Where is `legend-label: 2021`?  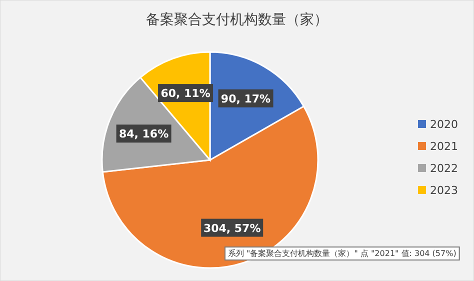 legend-label: 2021 is located at coordinates (444, 146).